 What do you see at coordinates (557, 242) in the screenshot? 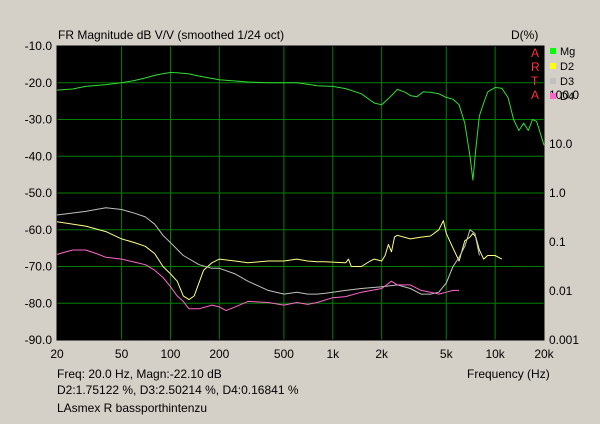
I see `right-tick-label: 0.1` at bounding box center [557, 242].